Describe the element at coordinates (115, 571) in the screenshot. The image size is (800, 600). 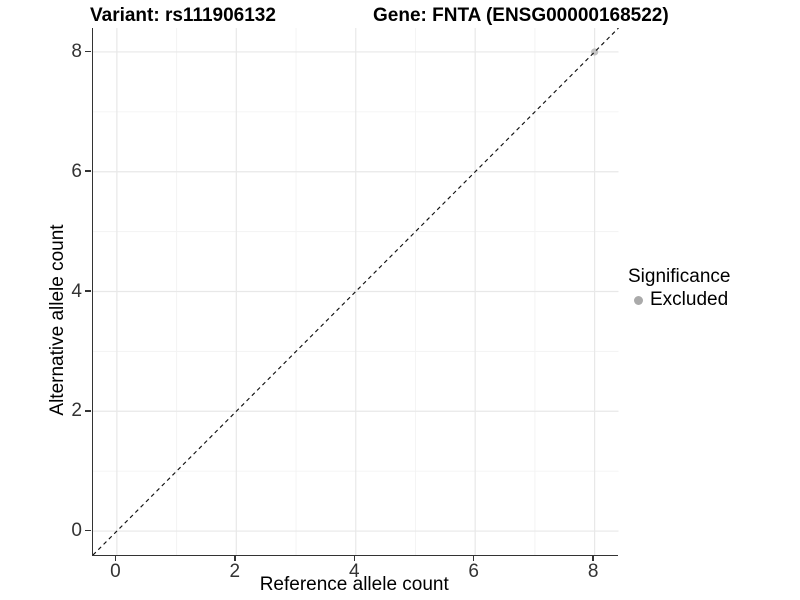
I see `x-tick-label: 0` at that location.